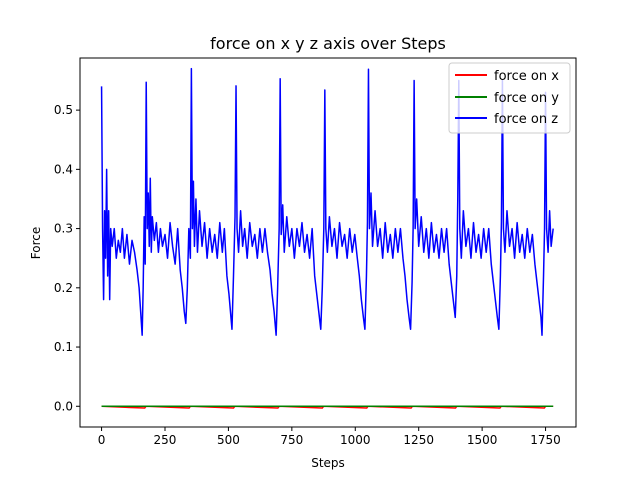 The width and height of the screenshot is (640, 479). What do you see at coordinates (526, 119) in the screenshot?
I see `legend-label-force-on-z: force on z` at bounding box center [526, 119].